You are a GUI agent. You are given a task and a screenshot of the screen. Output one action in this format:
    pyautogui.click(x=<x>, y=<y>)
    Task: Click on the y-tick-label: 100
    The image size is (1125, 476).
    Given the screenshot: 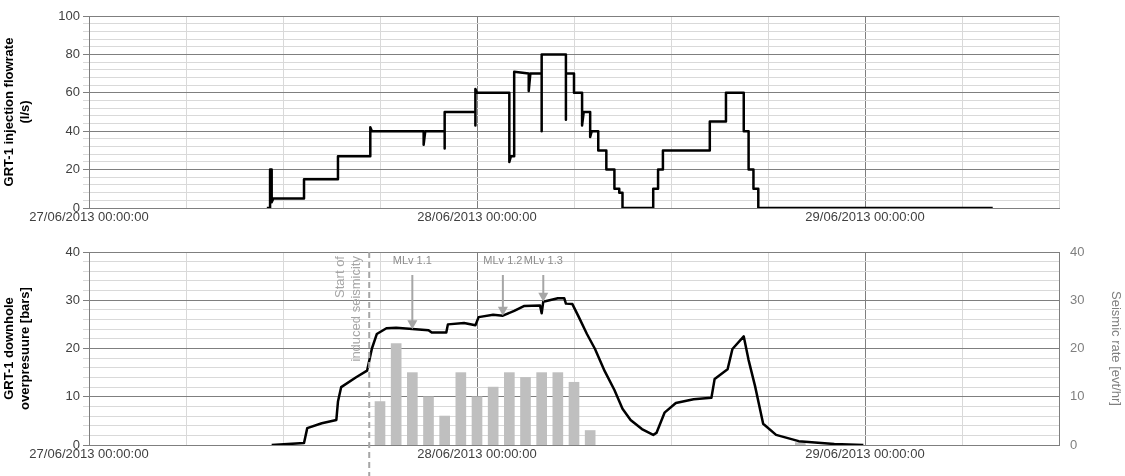 What is the action you would take?
    pyautogui.click(x=69, y=15)
    